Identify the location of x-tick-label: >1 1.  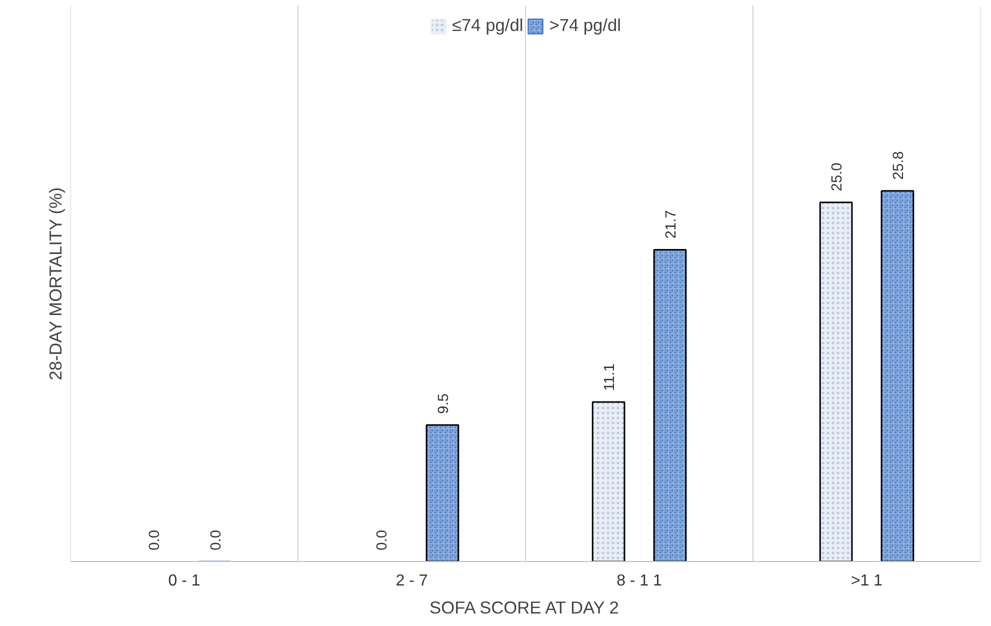
(866, 581).